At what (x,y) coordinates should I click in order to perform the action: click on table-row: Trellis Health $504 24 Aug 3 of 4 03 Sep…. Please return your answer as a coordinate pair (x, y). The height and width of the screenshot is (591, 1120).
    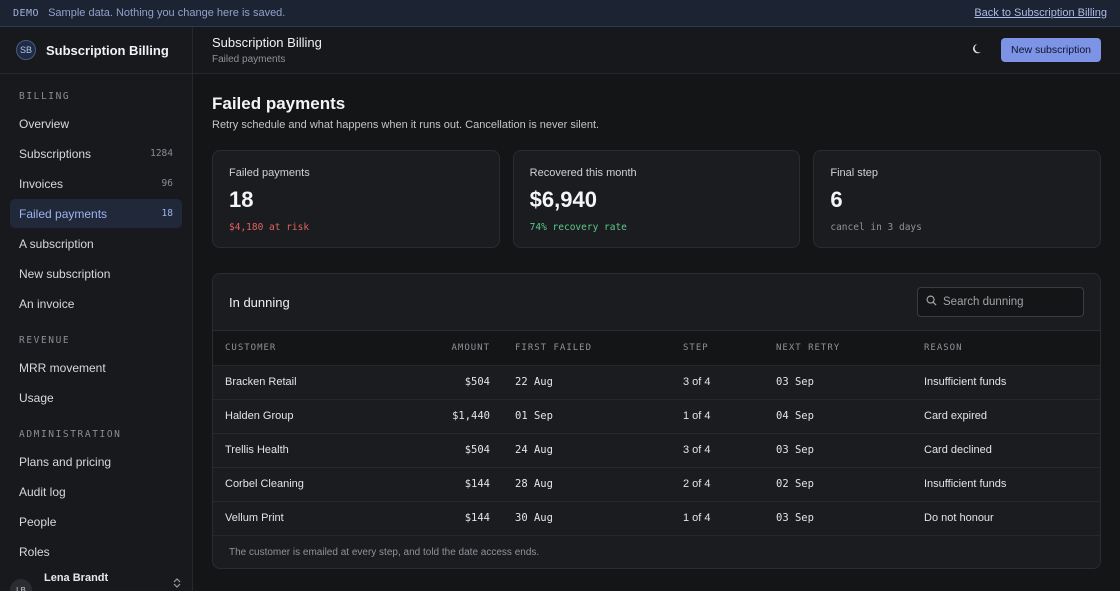
    Looking at the image, I should click on (656, 450).